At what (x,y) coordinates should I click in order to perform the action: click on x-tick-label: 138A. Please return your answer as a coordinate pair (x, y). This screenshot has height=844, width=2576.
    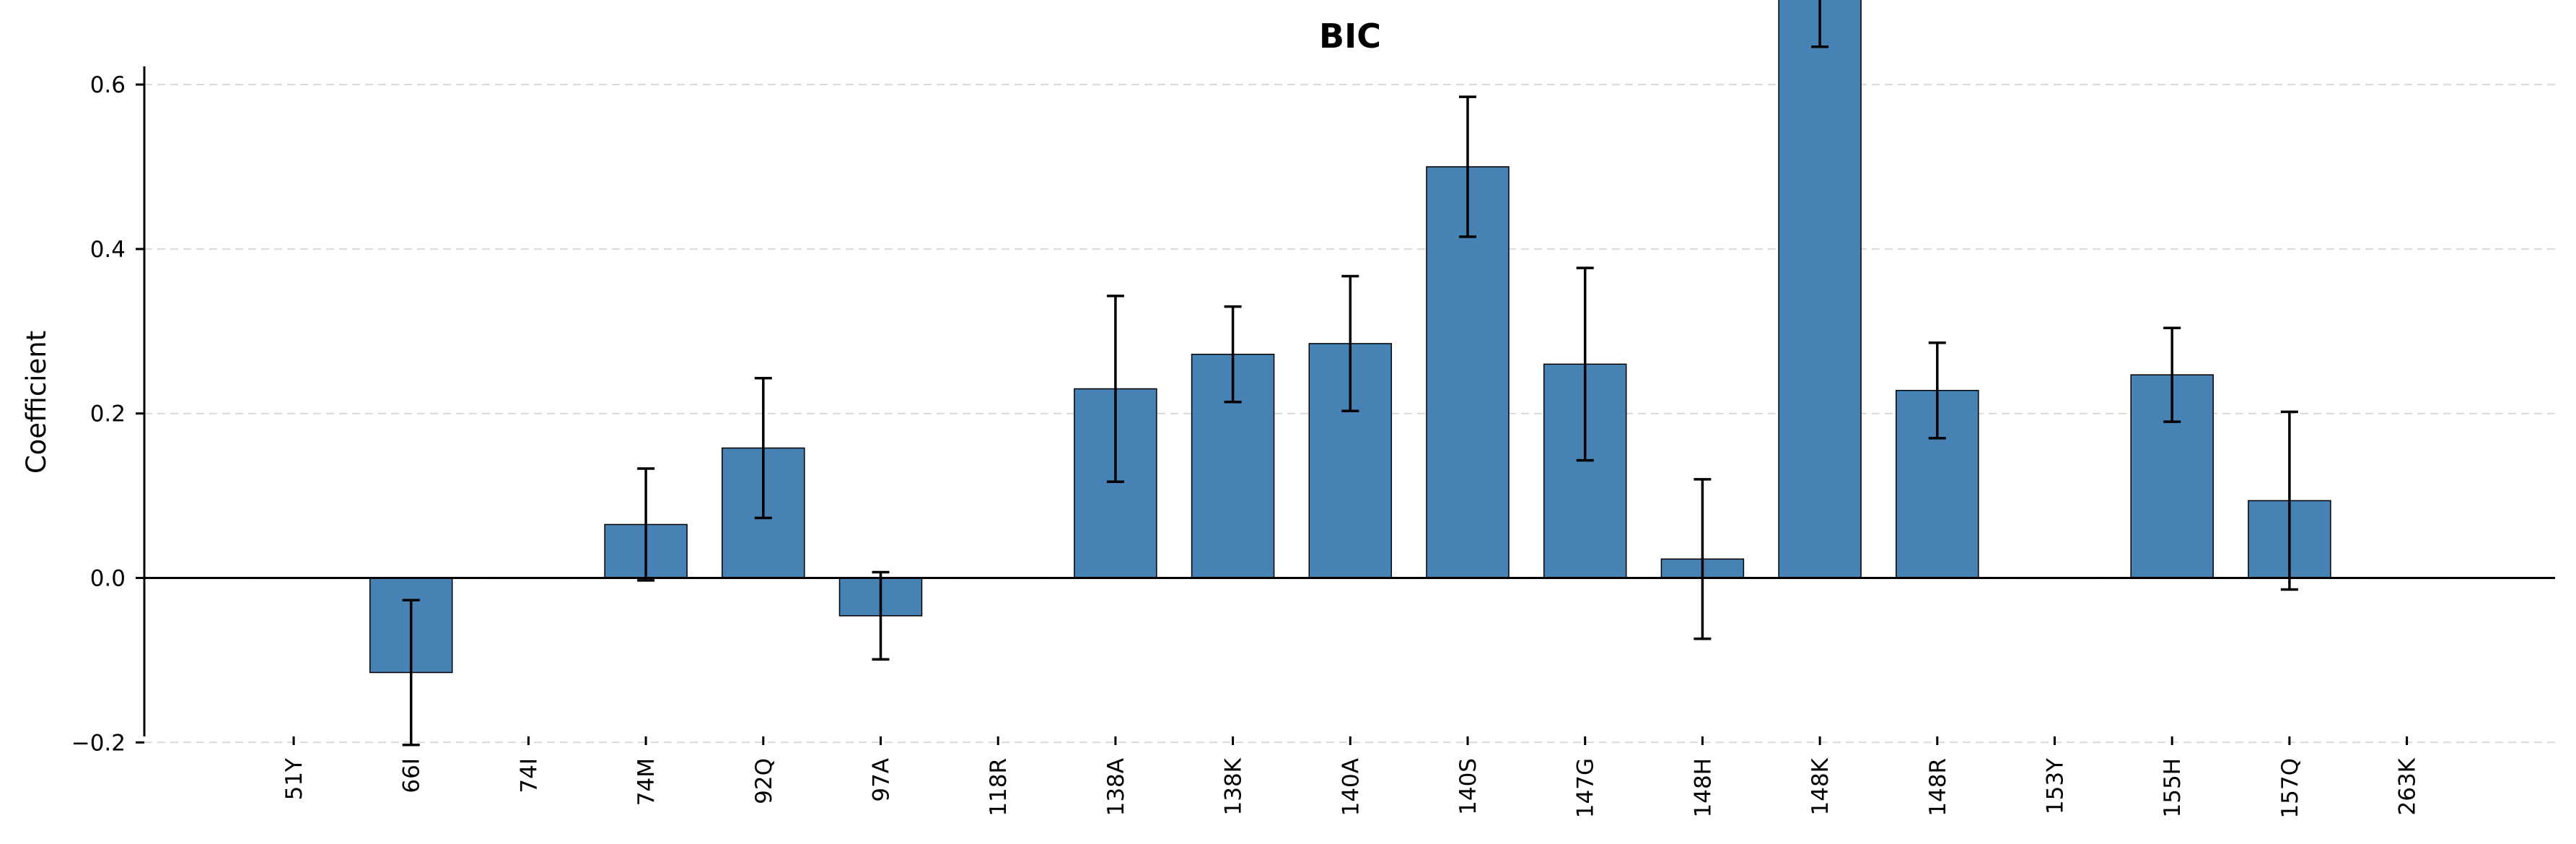
    Looking at the image, I should click on (1116, 787).